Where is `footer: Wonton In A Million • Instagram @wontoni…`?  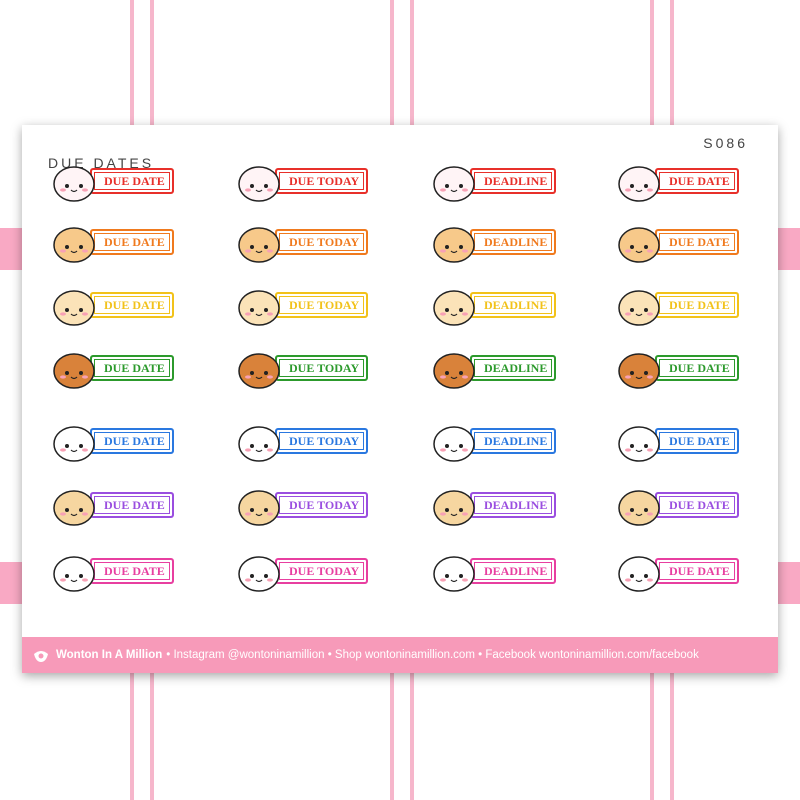
footer: Wonton In A Million • Instagram @wontoni… is located at coordinates (400, 655).